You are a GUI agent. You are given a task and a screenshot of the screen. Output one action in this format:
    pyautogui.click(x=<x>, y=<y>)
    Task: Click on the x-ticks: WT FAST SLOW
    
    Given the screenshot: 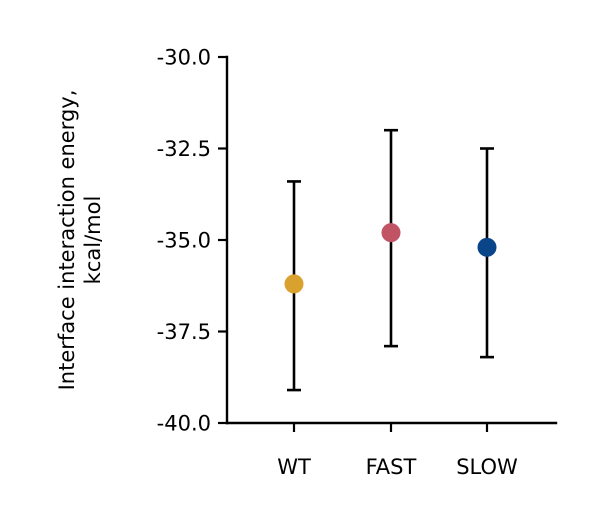 What is the action you would take?
    pyautogui.click(x=397, y=451)
    